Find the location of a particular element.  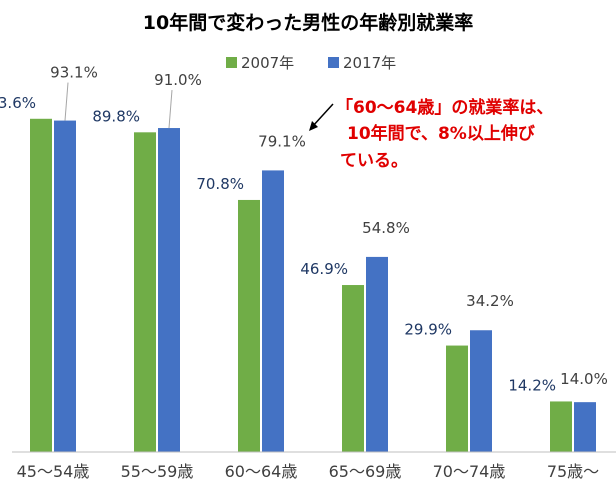

category-label-0: 45～54歳 is located at coordinates (53, 471).